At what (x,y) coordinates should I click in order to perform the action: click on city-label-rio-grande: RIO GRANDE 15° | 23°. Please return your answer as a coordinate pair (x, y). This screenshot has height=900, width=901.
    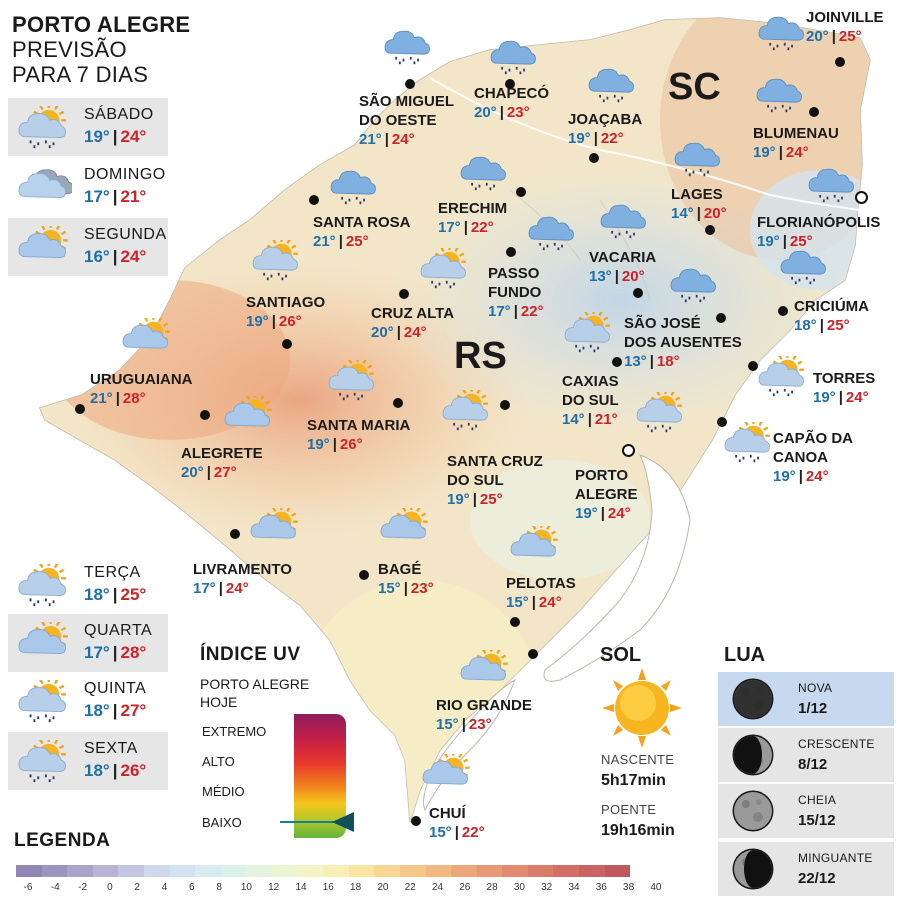
    Looking at the image, I should click on (484, 715).